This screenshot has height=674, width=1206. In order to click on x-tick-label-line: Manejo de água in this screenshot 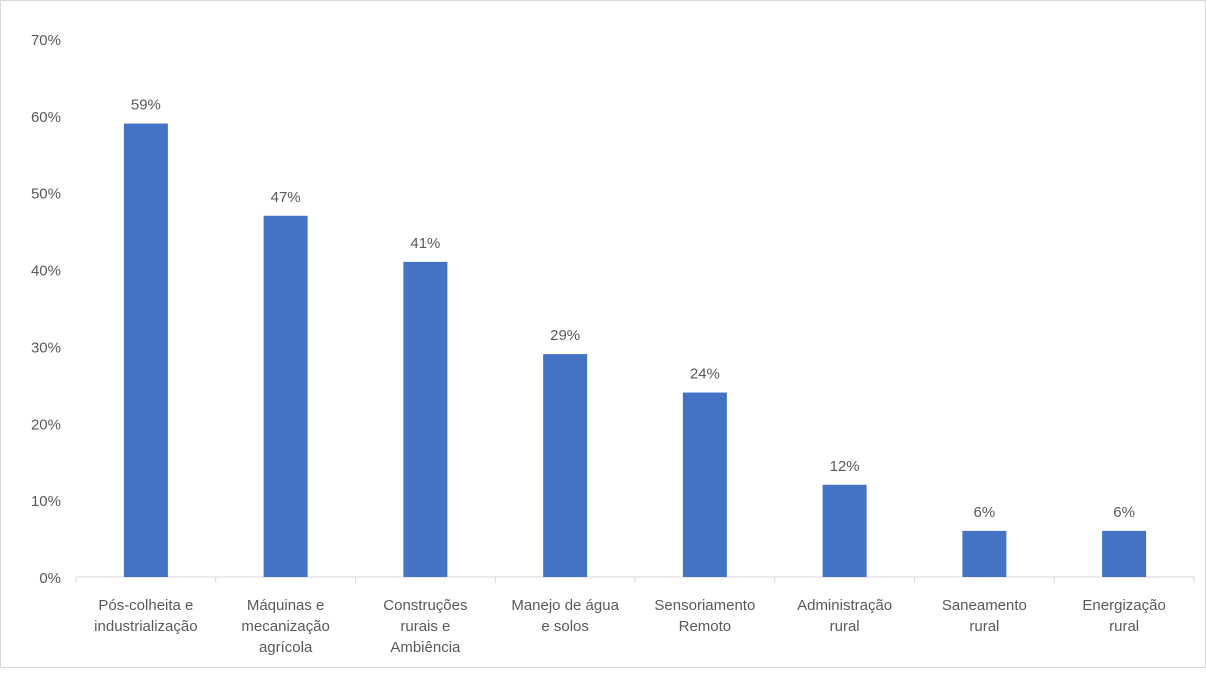, I will do `click(565, 605)`.